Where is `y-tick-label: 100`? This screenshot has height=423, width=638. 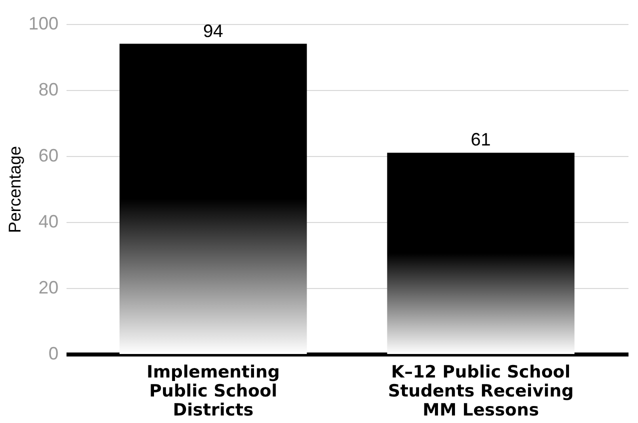
y-tick-label: 100 is located at coordinates (43, 24).